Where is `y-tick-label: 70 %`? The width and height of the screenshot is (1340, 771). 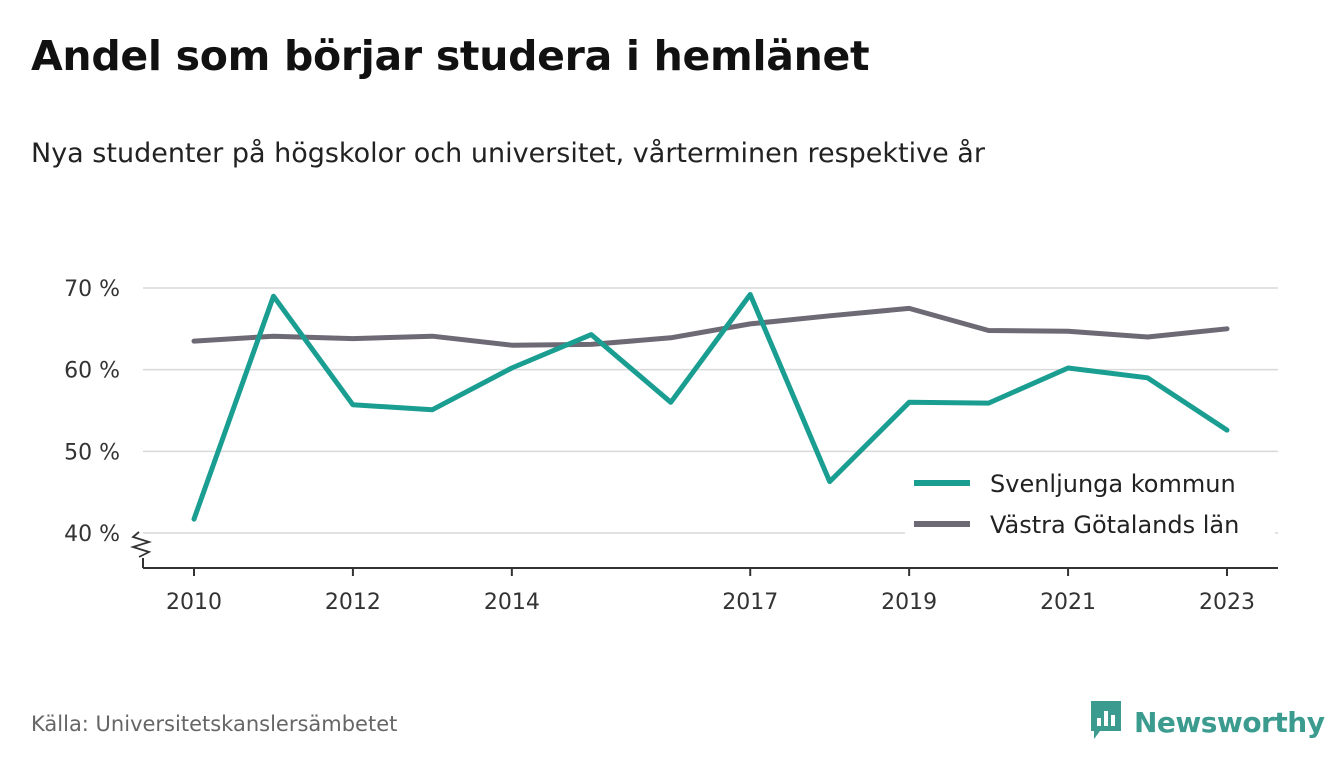 y-tick-label: 70 % is located at coordinates (92, 289).